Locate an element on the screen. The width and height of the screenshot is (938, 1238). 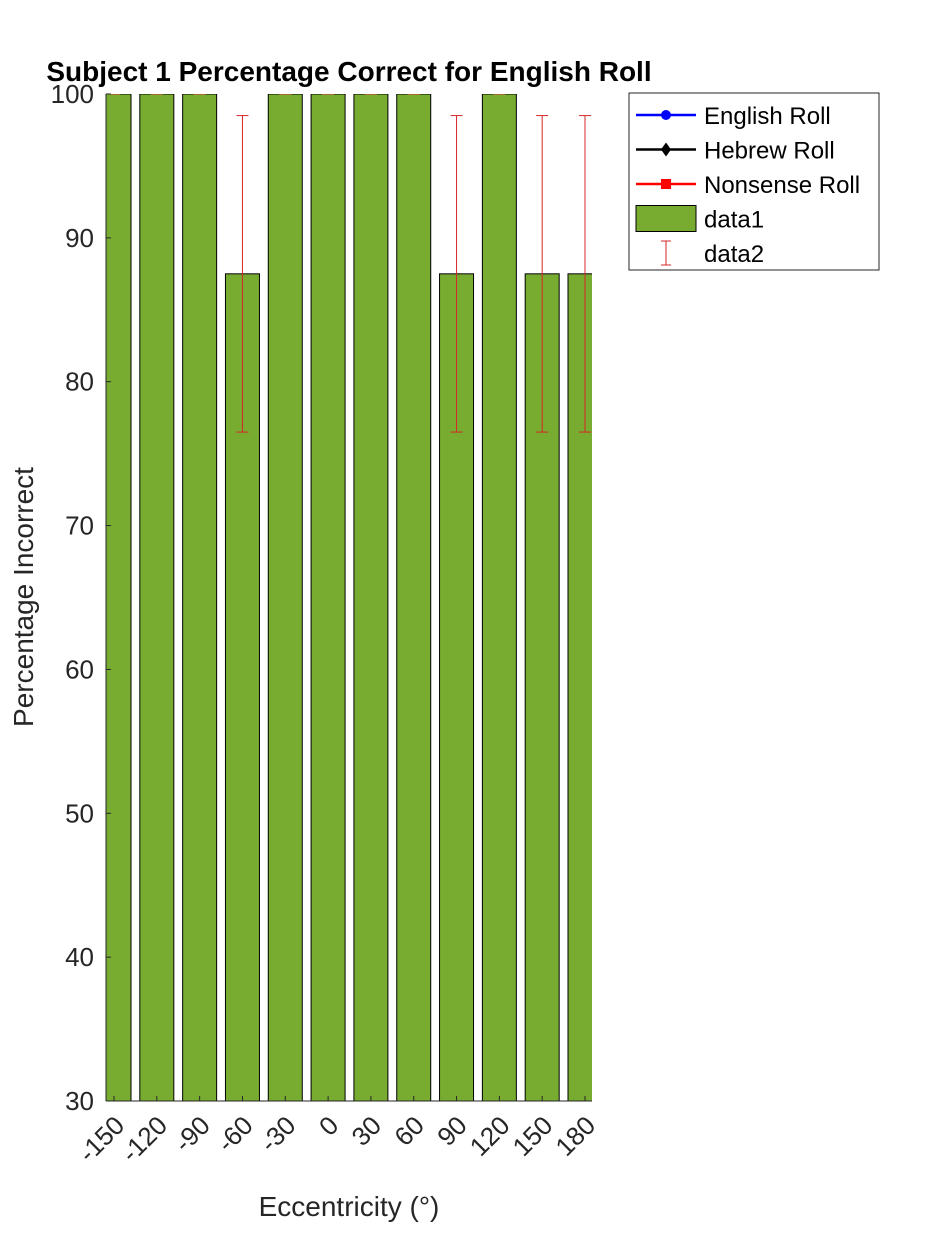
legend-entry-data1: data1 is located at coordinates (699, 219).